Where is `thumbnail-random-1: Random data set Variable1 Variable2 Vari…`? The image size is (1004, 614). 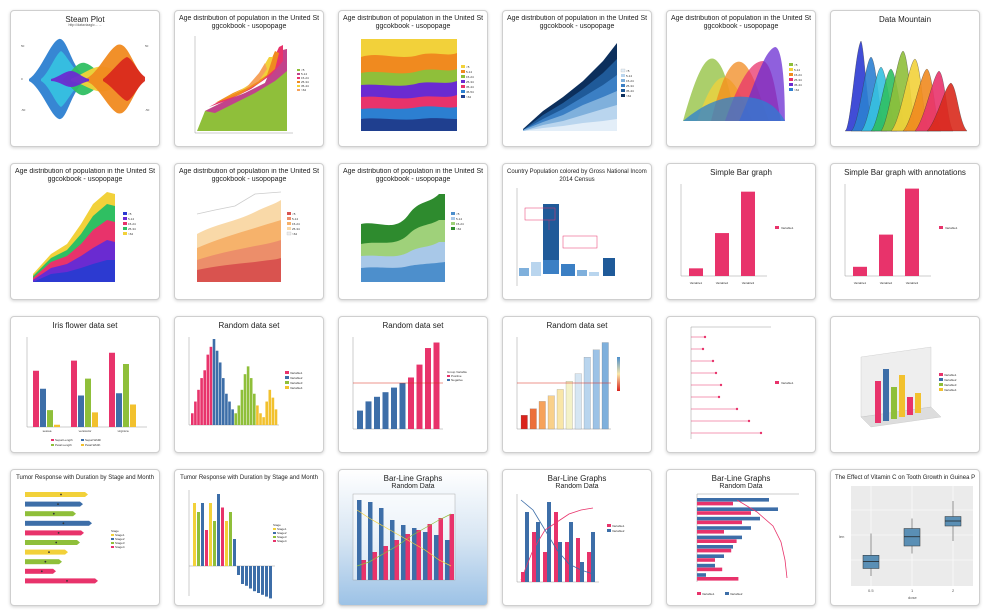 thumbnail-random-1: Random data set Variable1 Variable2 Vari… is located at coordinates (249, 384).